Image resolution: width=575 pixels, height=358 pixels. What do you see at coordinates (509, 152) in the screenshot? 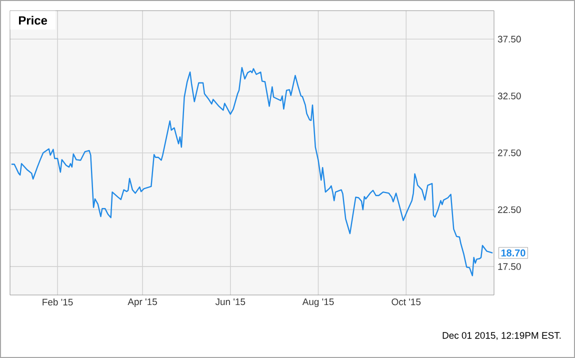
I see `y-tick-label: 27.50` at bounding box center [509, 152].